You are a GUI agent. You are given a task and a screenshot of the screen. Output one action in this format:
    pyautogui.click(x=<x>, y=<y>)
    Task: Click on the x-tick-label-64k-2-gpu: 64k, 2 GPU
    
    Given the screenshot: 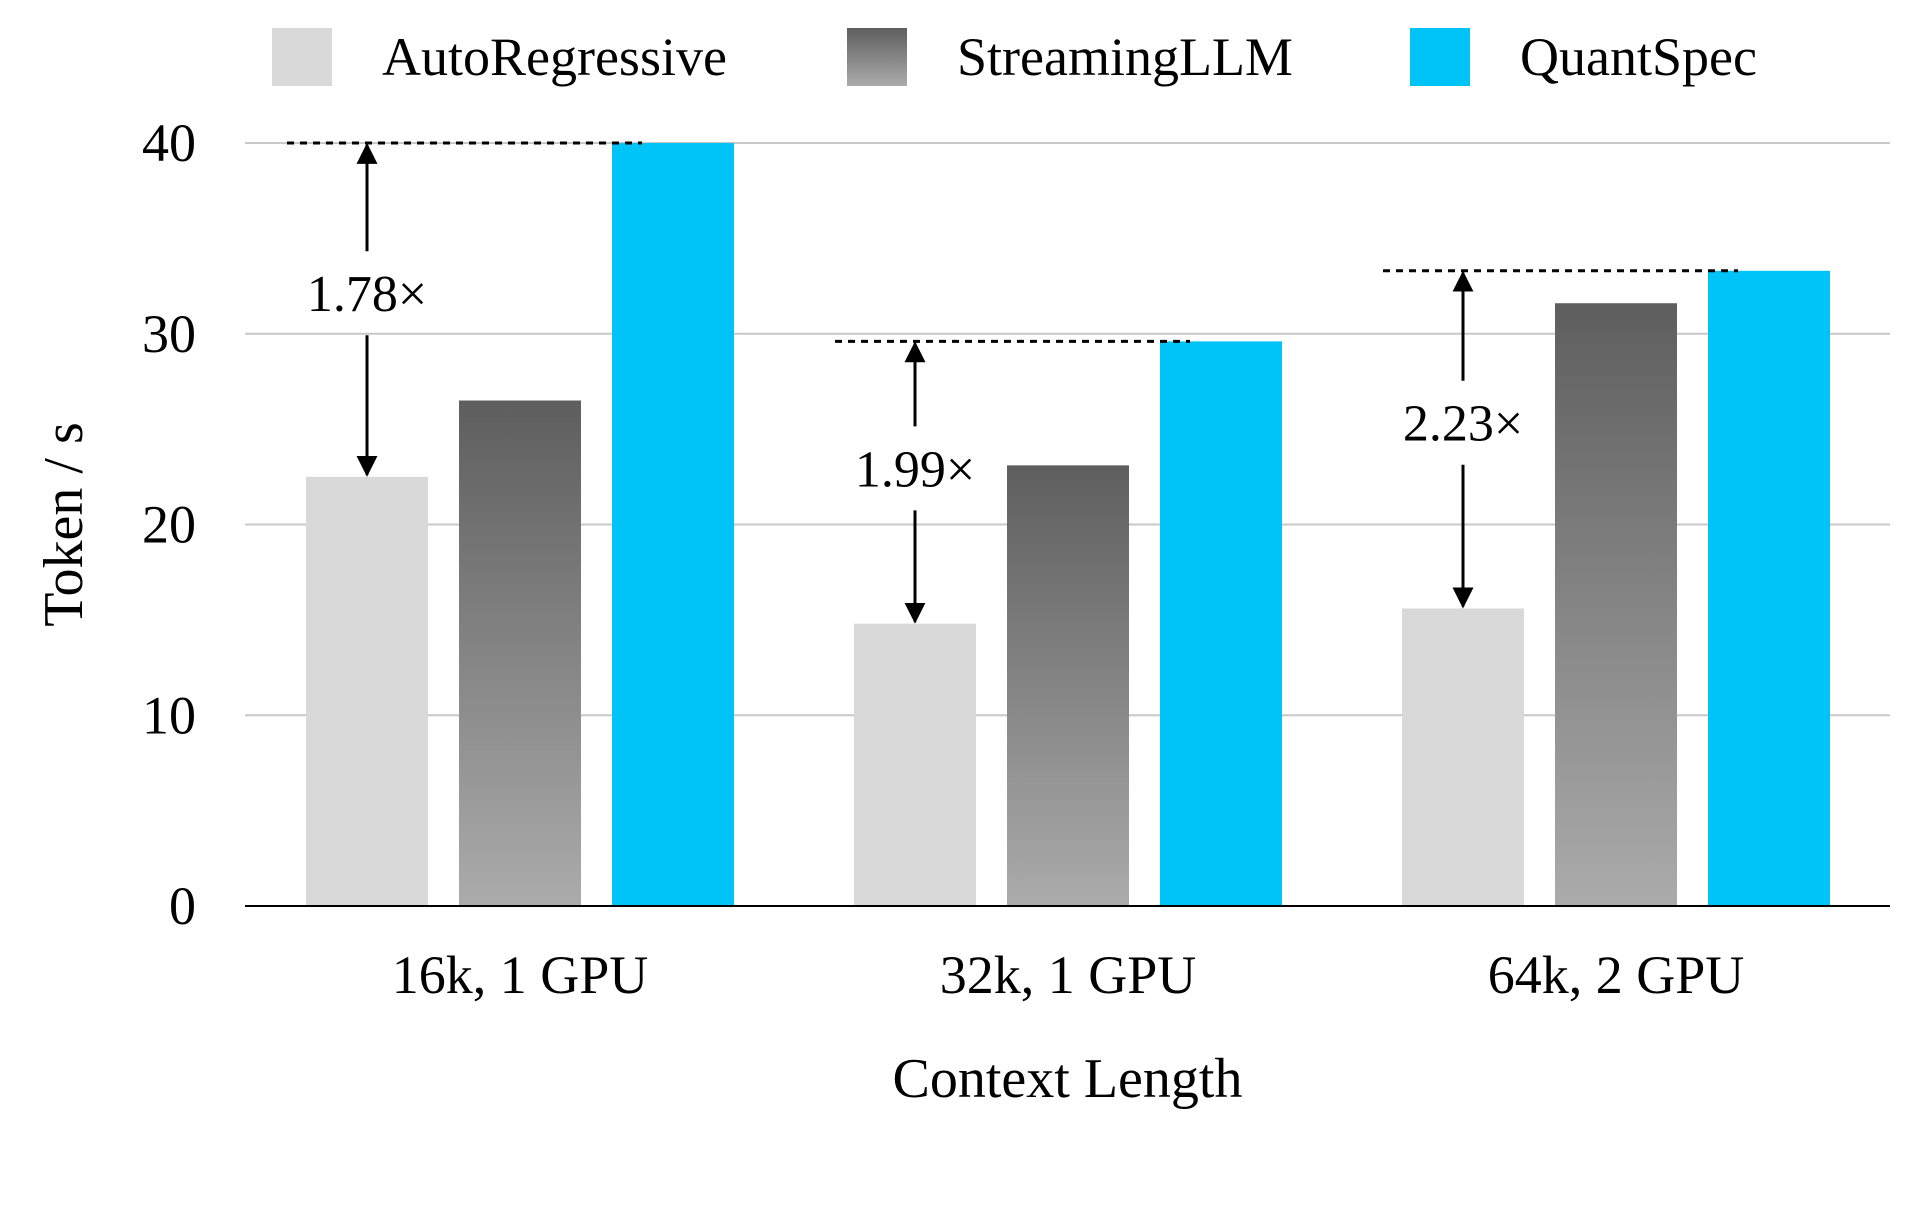 What is the action you would take?
    pyautogui.click(x=1616, y=975)
    